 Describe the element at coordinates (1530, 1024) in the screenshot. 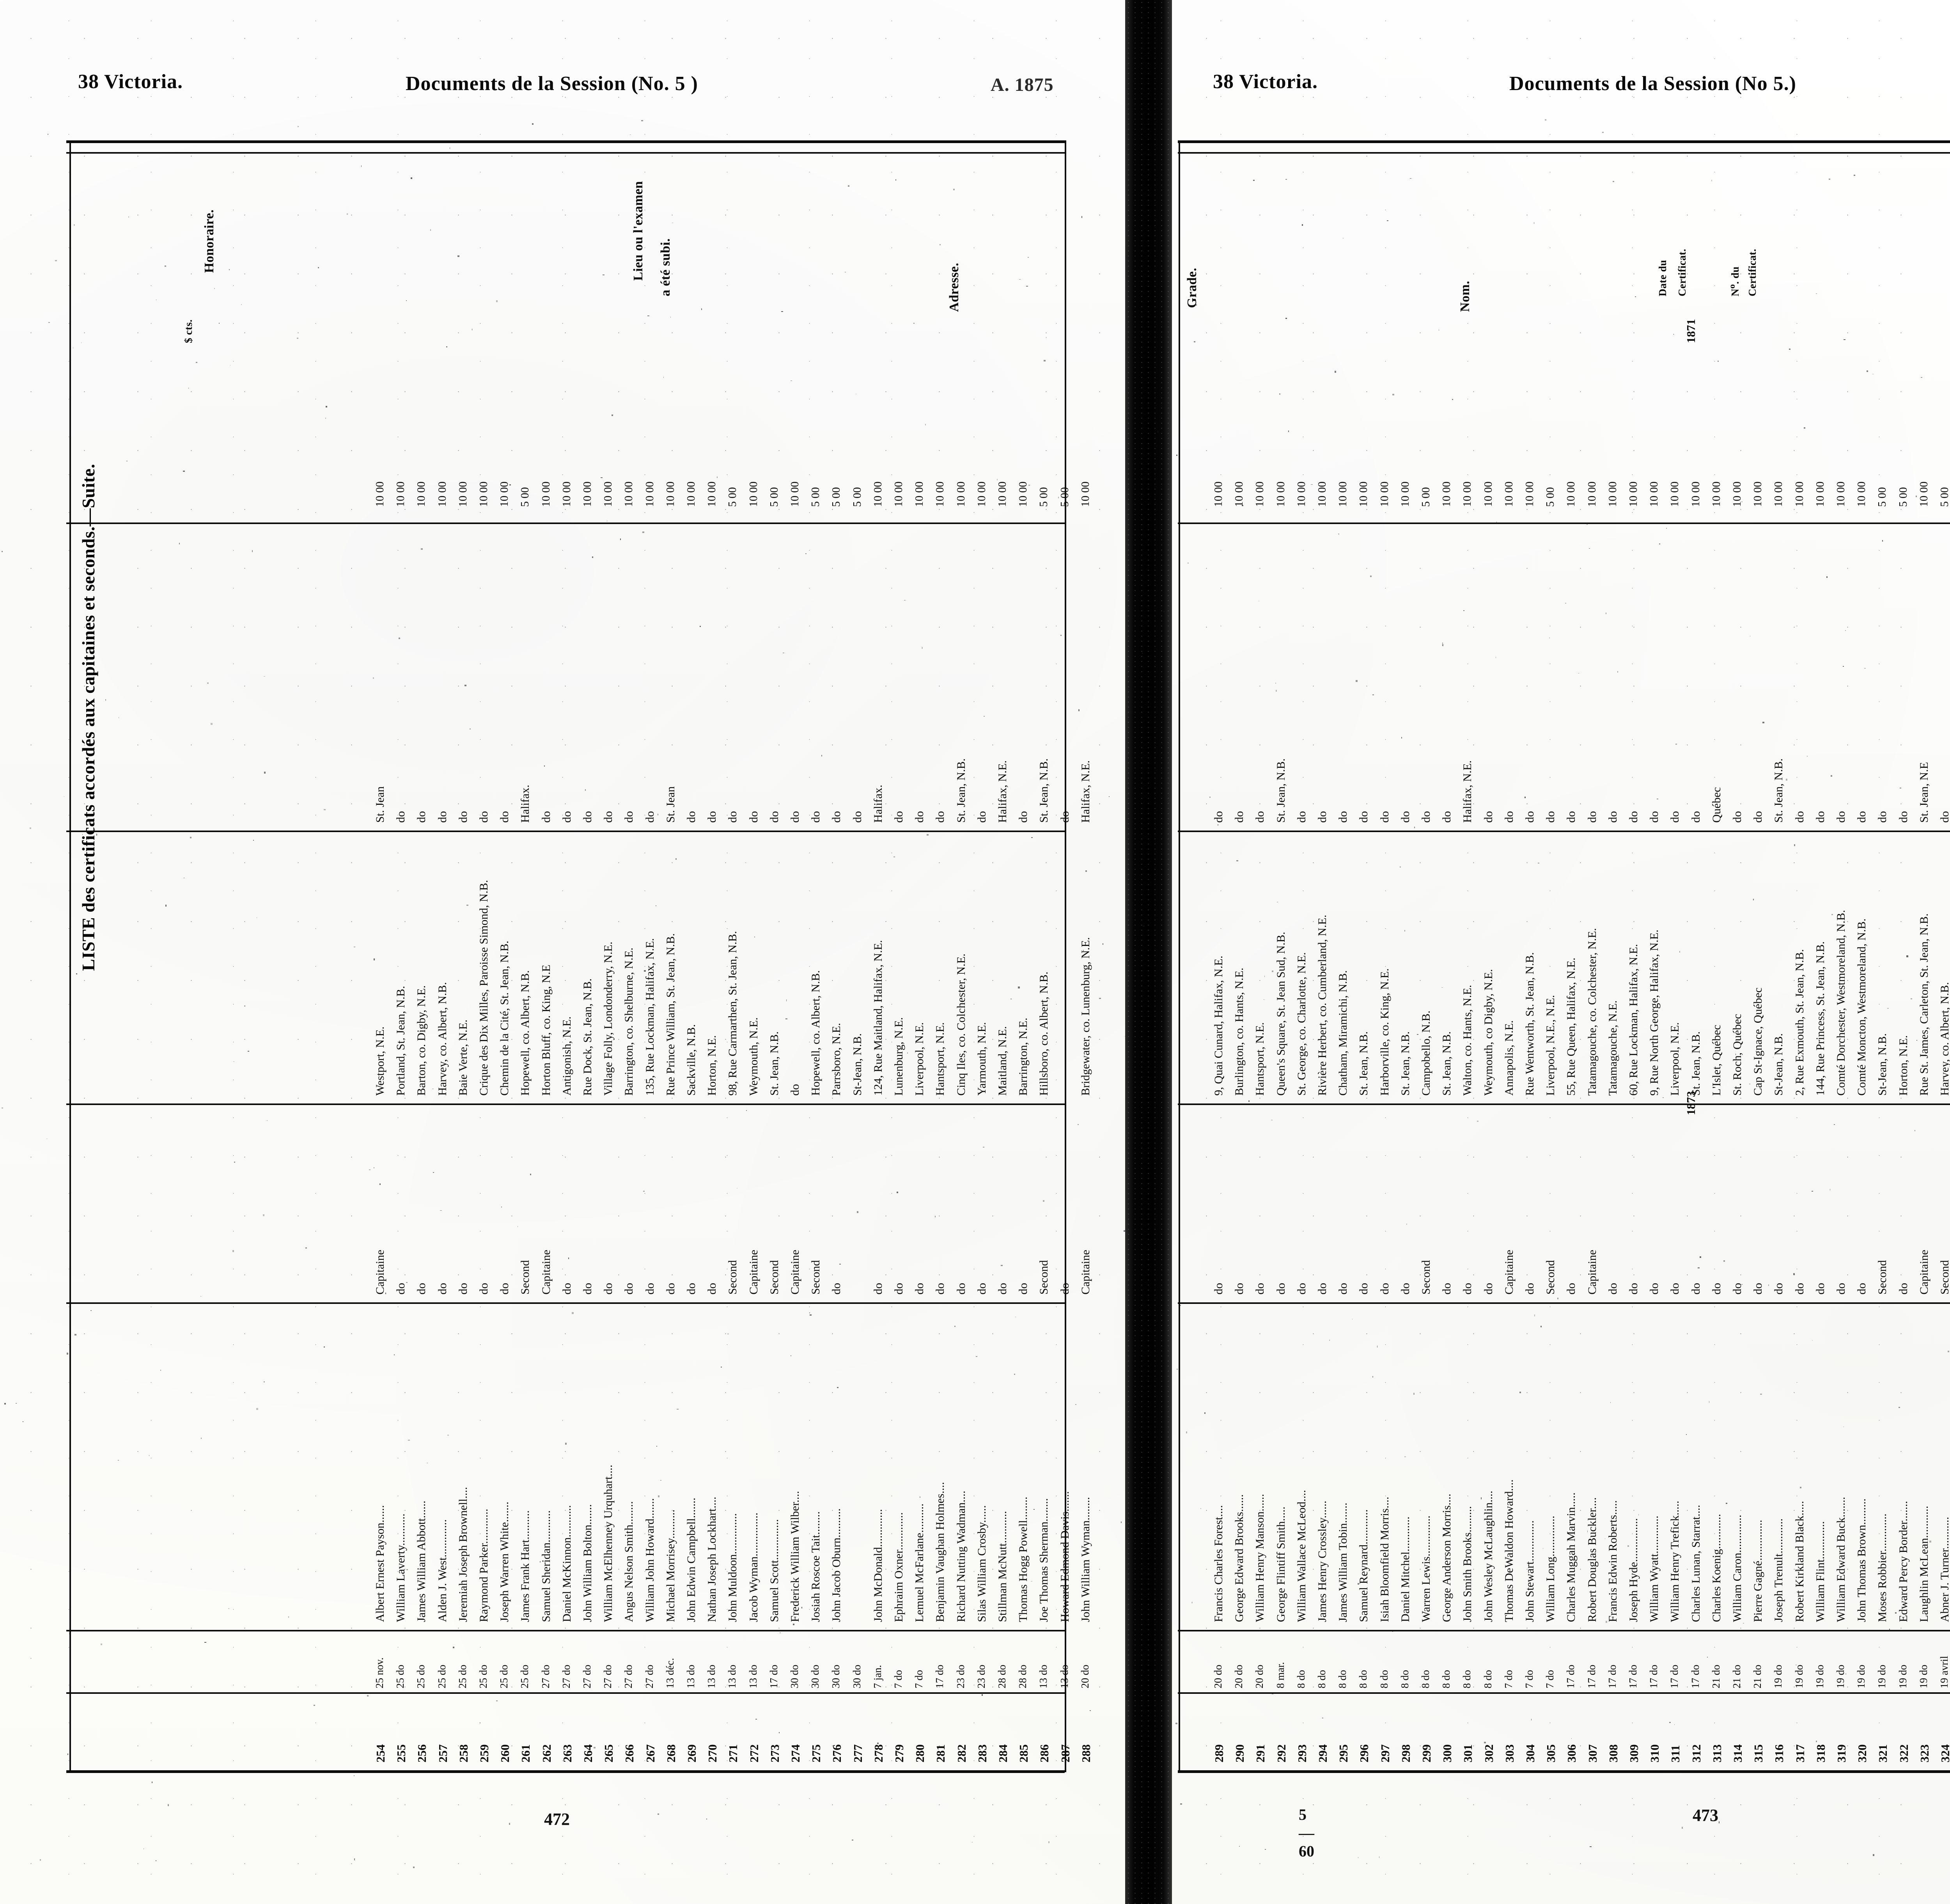

I see `cell-adresse: Rue Wentworth, St. Jean, N.B.` at that location.